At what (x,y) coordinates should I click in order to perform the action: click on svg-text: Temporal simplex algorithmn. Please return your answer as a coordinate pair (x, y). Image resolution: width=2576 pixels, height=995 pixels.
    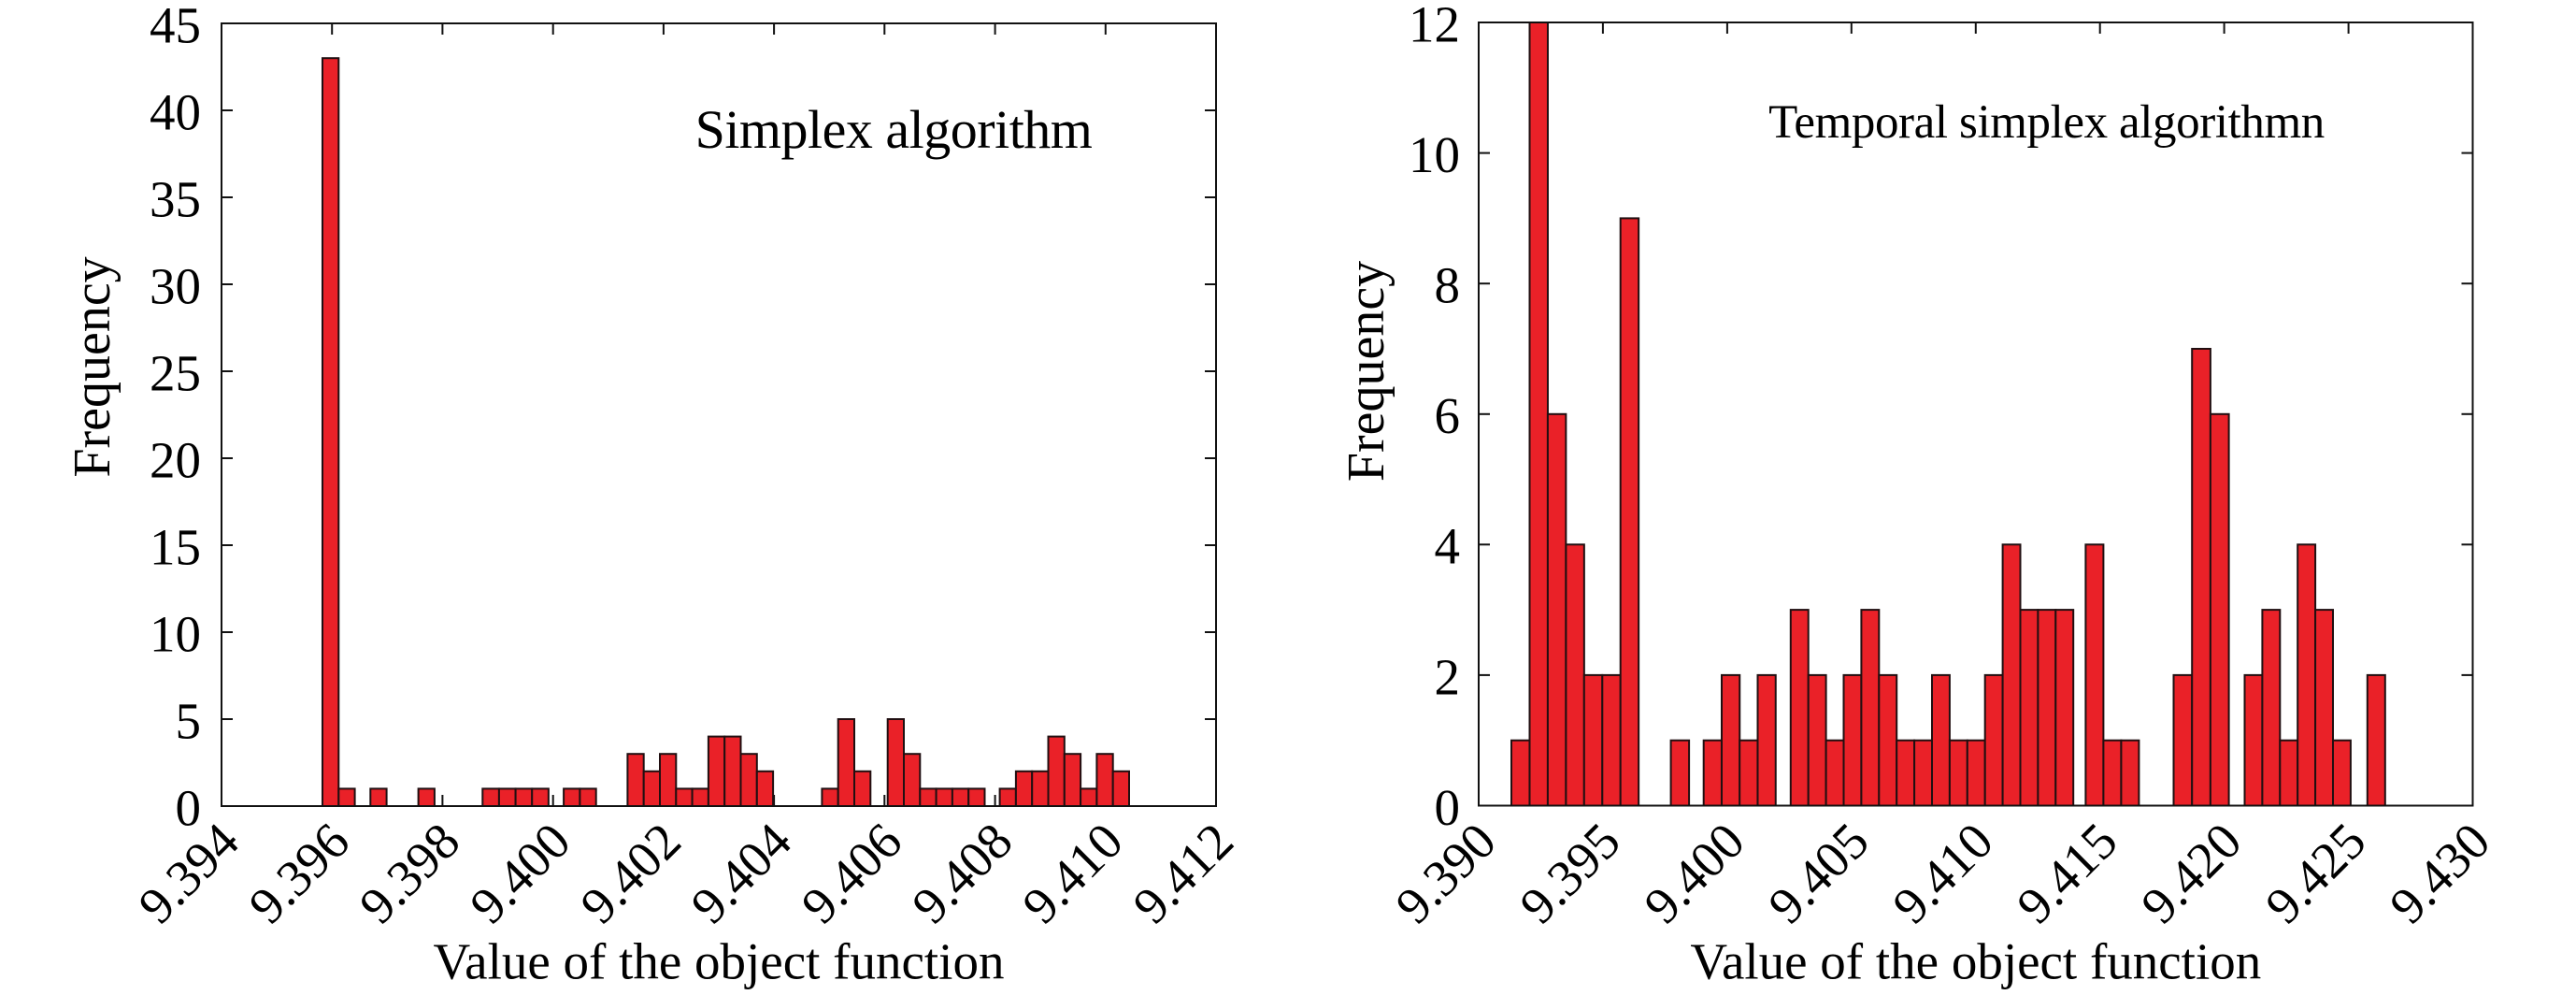
    Looking at the image, I should click on (2046, 123).